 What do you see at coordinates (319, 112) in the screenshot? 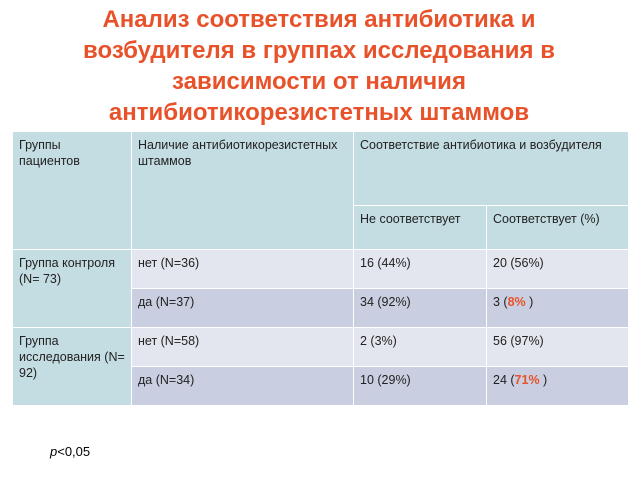
I see `title-line-4: антибиотикорезистетных штаммов` at bounding box center [319, 112].